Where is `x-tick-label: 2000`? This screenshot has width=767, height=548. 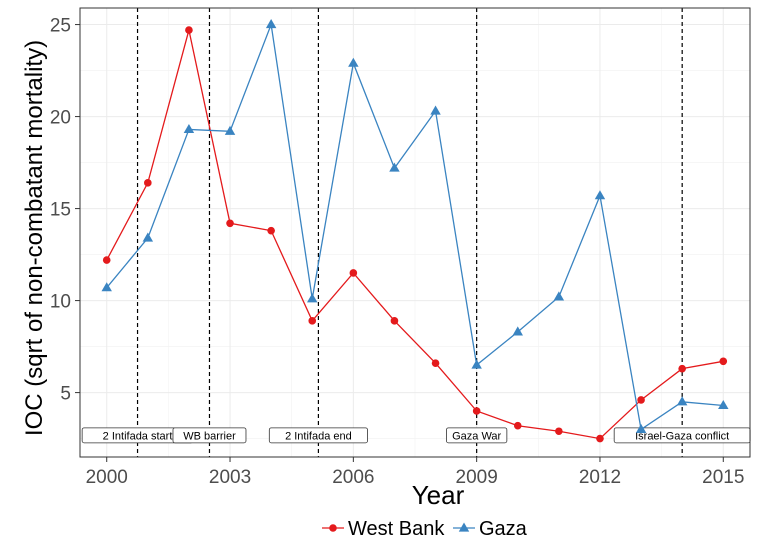 x-tick-label: 2000 is located at coordinates (107, 477).